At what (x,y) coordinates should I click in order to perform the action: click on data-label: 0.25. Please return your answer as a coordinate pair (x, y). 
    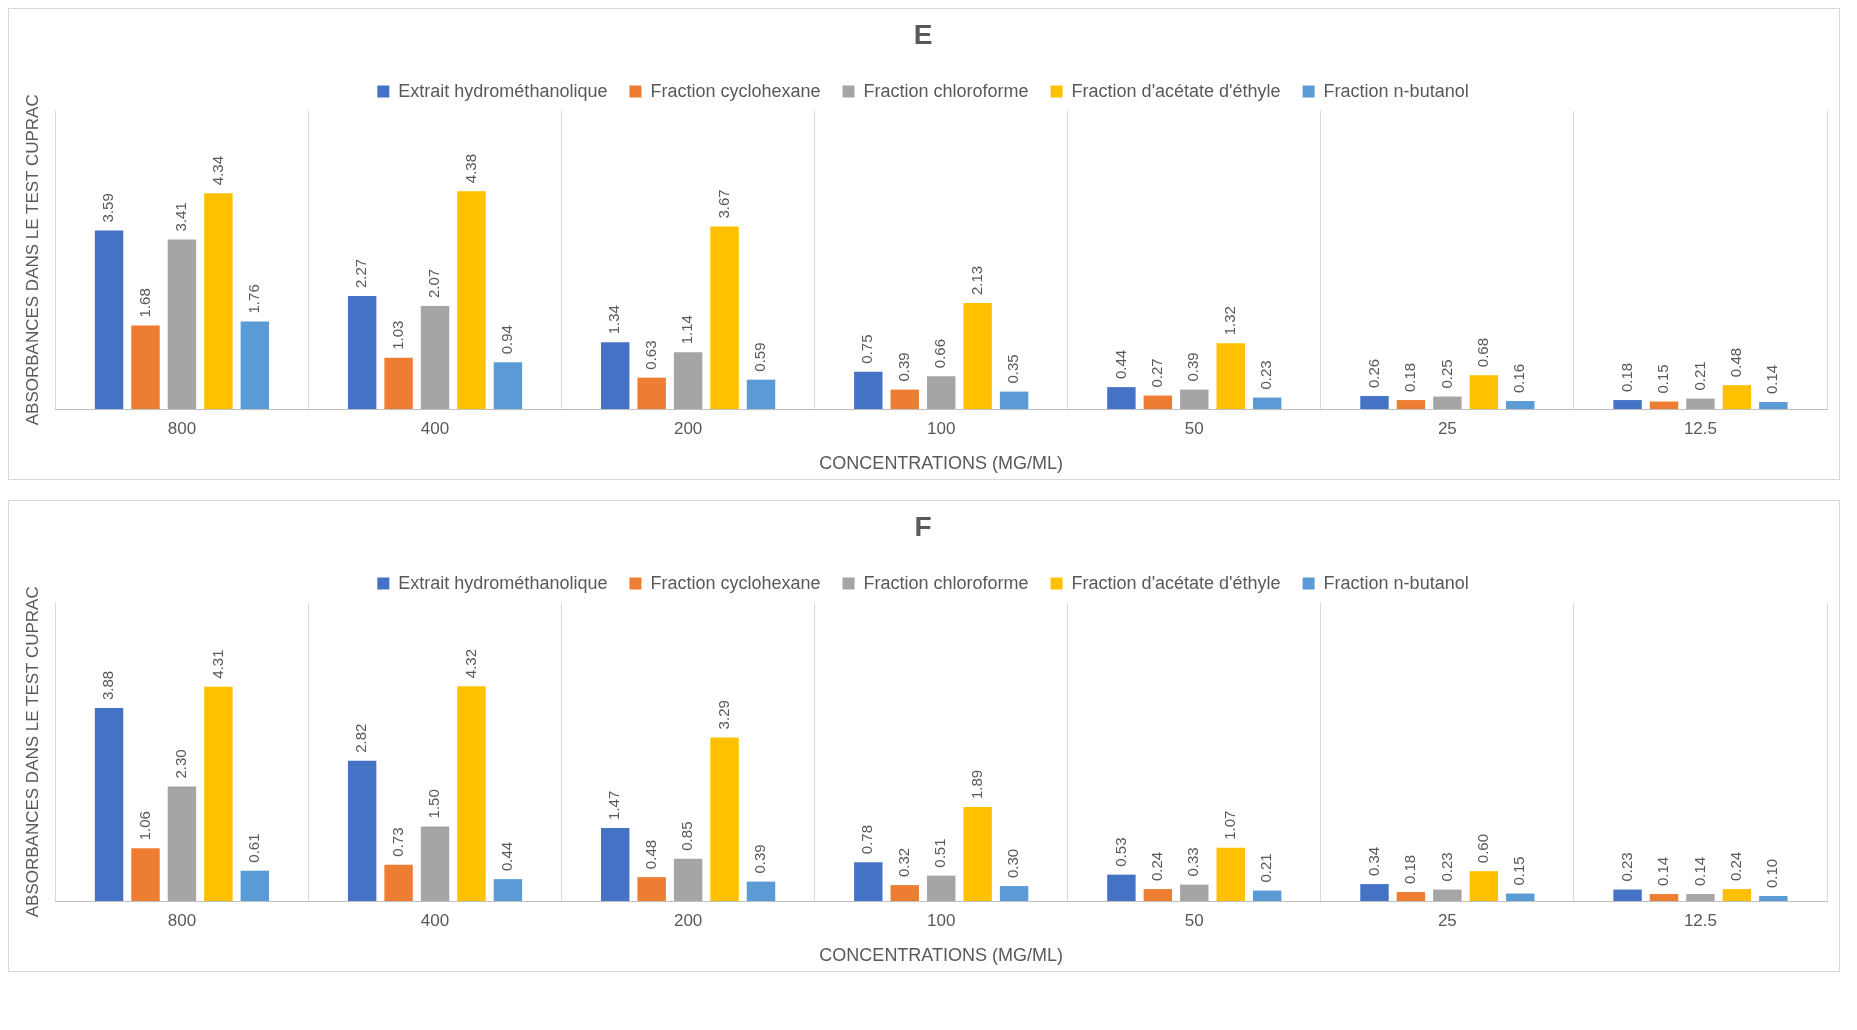
    Looking at the image, I should click on (1446, 374).